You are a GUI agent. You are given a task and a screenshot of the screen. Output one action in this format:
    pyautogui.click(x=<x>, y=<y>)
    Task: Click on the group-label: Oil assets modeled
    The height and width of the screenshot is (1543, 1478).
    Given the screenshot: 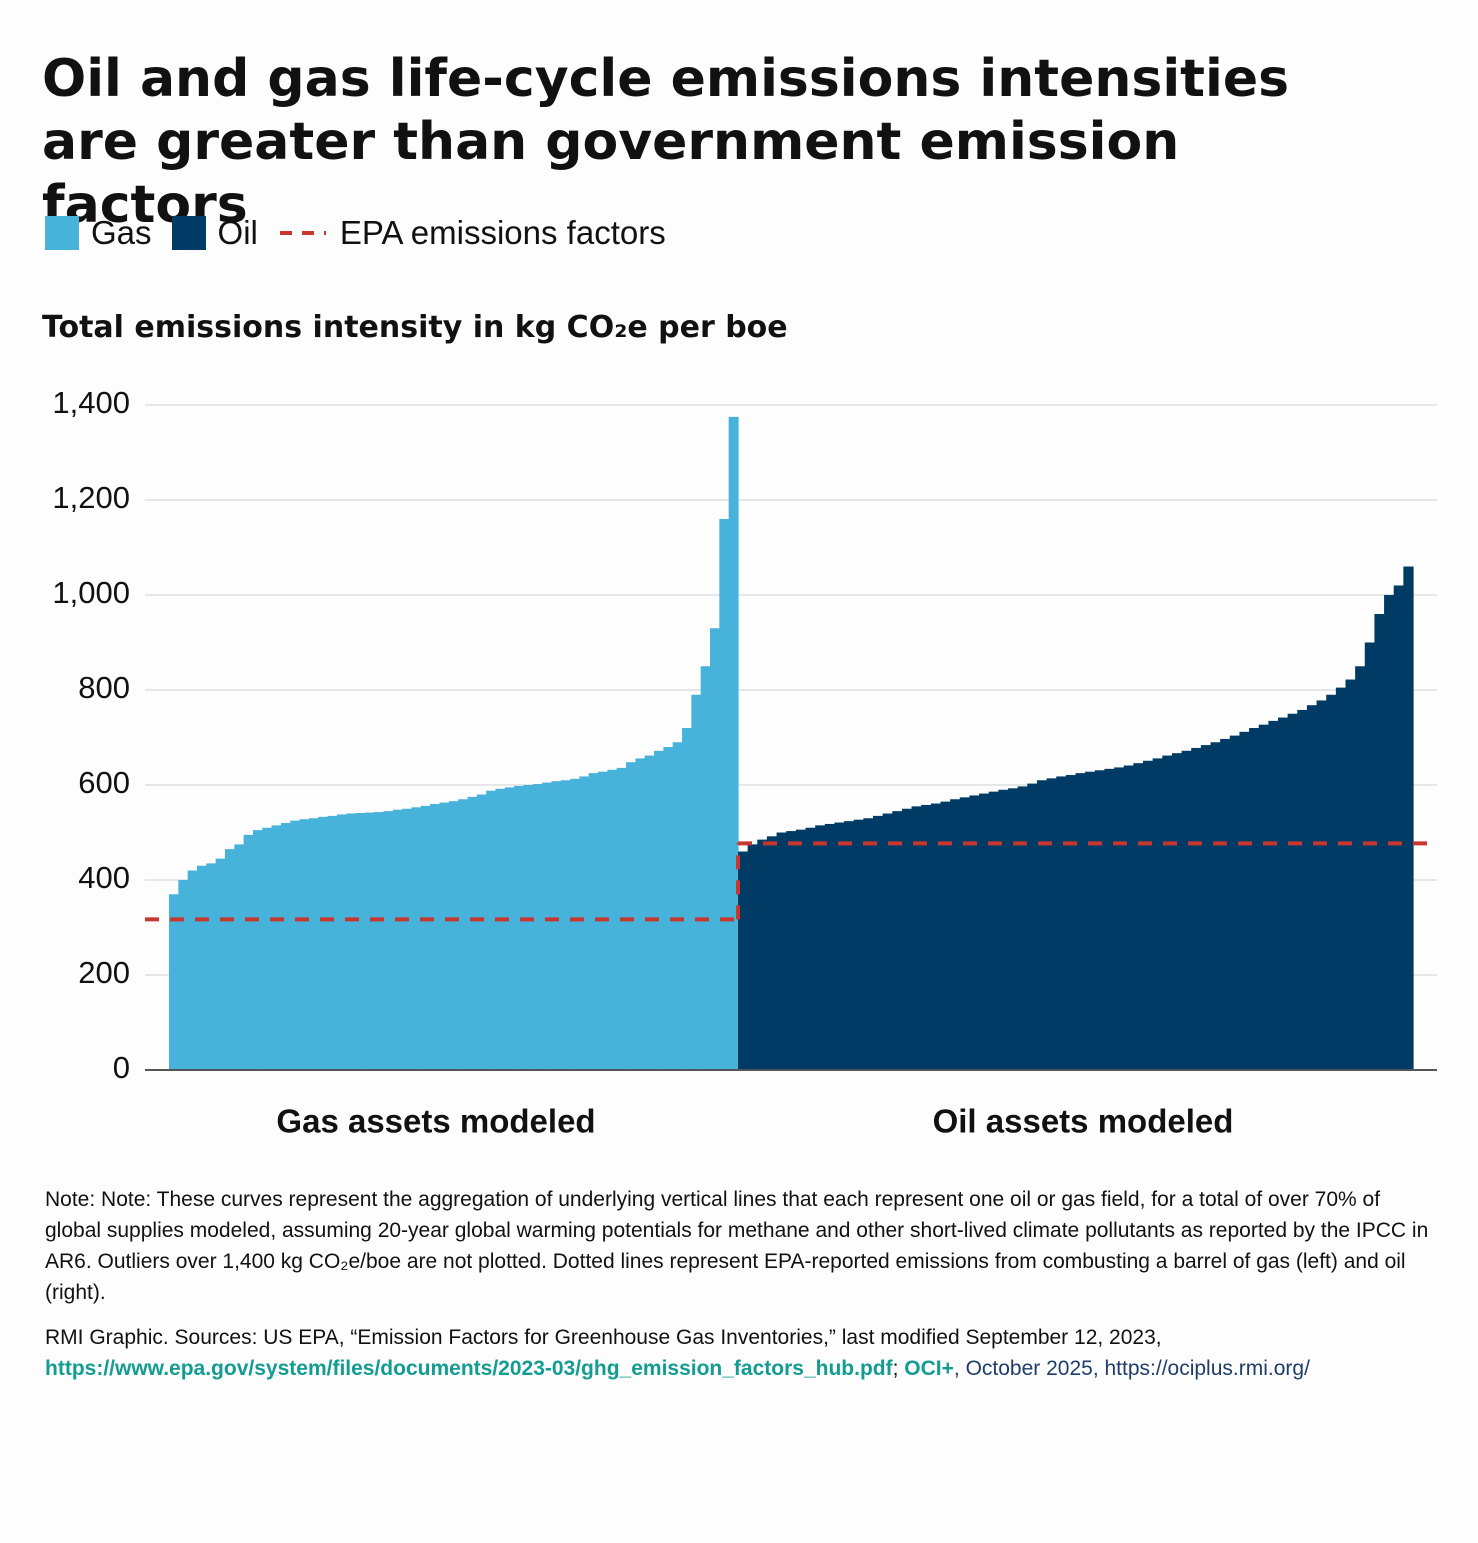 What is the action you would take?
    pyautogui.click(x=1083, y=1121)
    